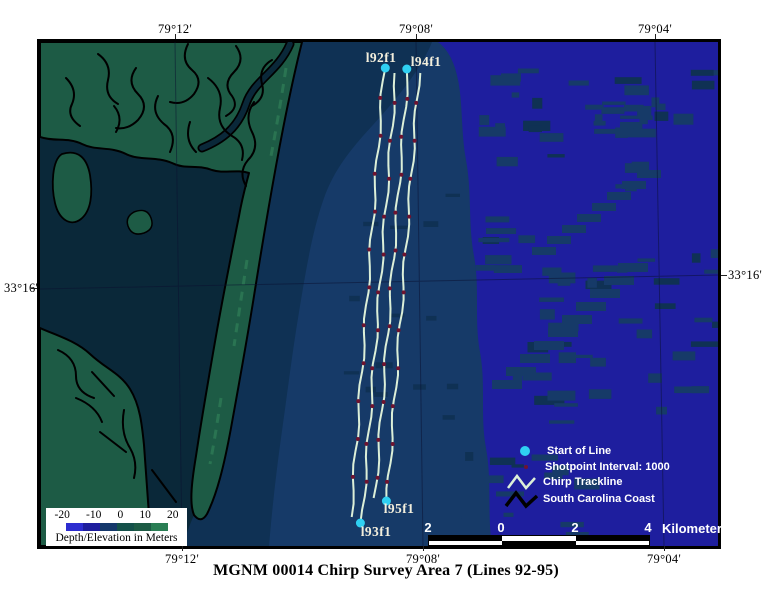  I want to click on legend-label: Start of Line, so click(579, 451).